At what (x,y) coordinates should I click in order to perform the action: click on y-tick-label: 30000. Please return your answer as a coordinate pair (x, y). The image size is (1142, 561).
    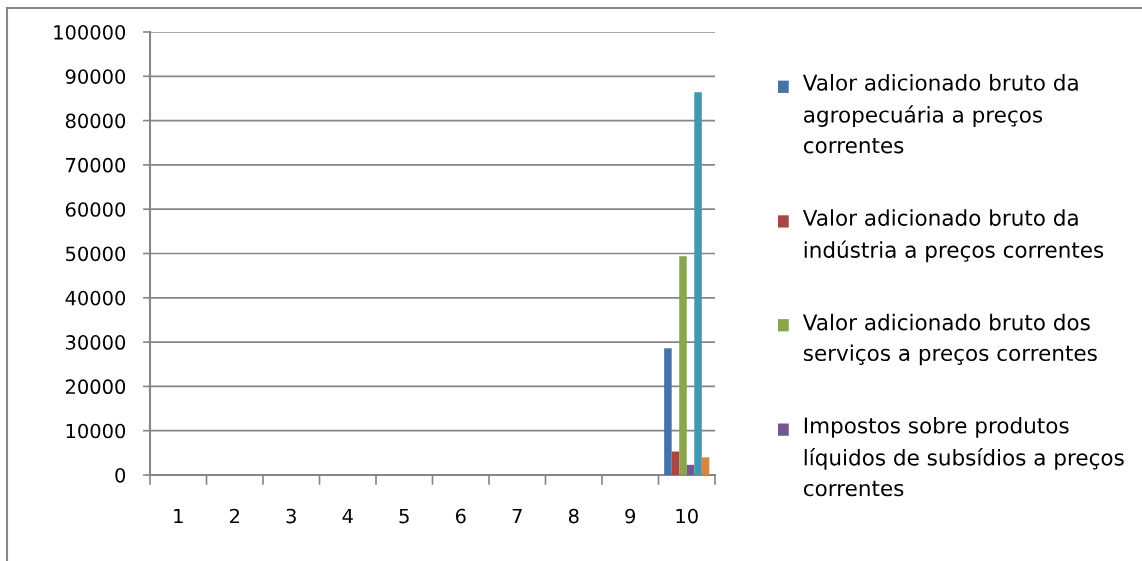
    Looking at the image, I should click on (96, 342).